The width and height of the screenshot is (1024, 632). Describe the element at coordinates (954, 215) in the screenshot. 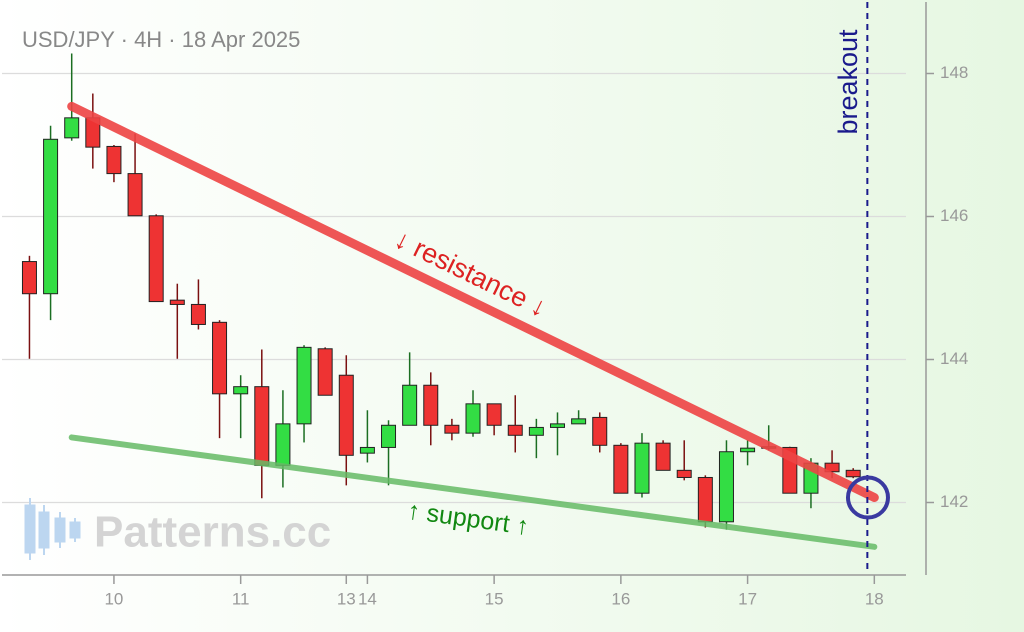

I see `y-tick-label: 146` at that location.